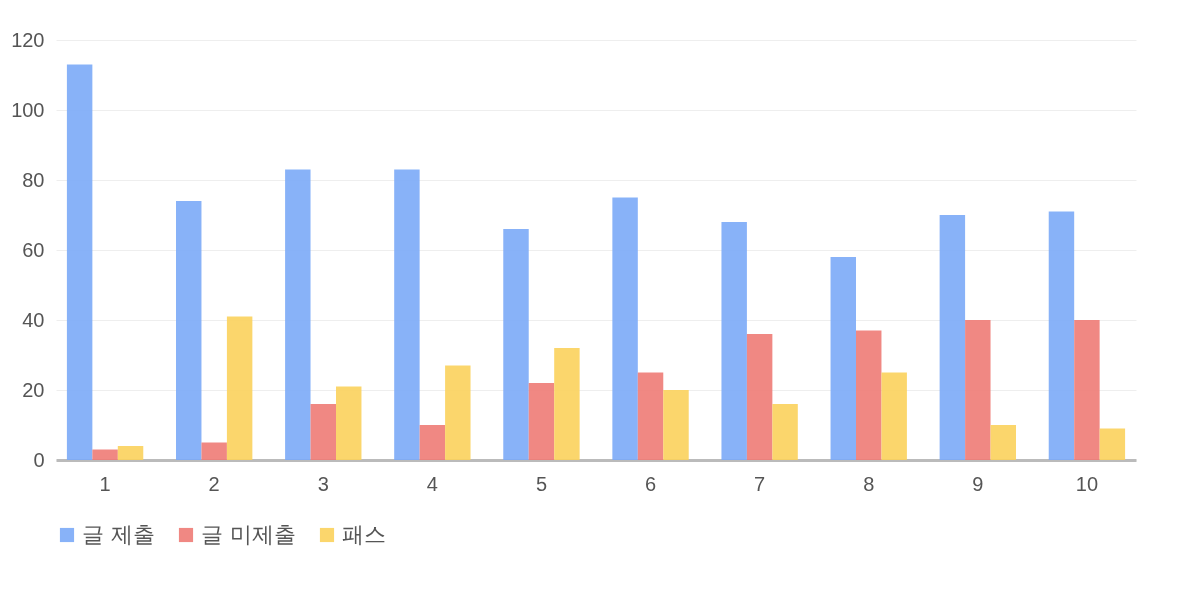 The width and height of the screenshot is (1200, 600). I want to click on x-tick-label: 8, so click(869, 483).